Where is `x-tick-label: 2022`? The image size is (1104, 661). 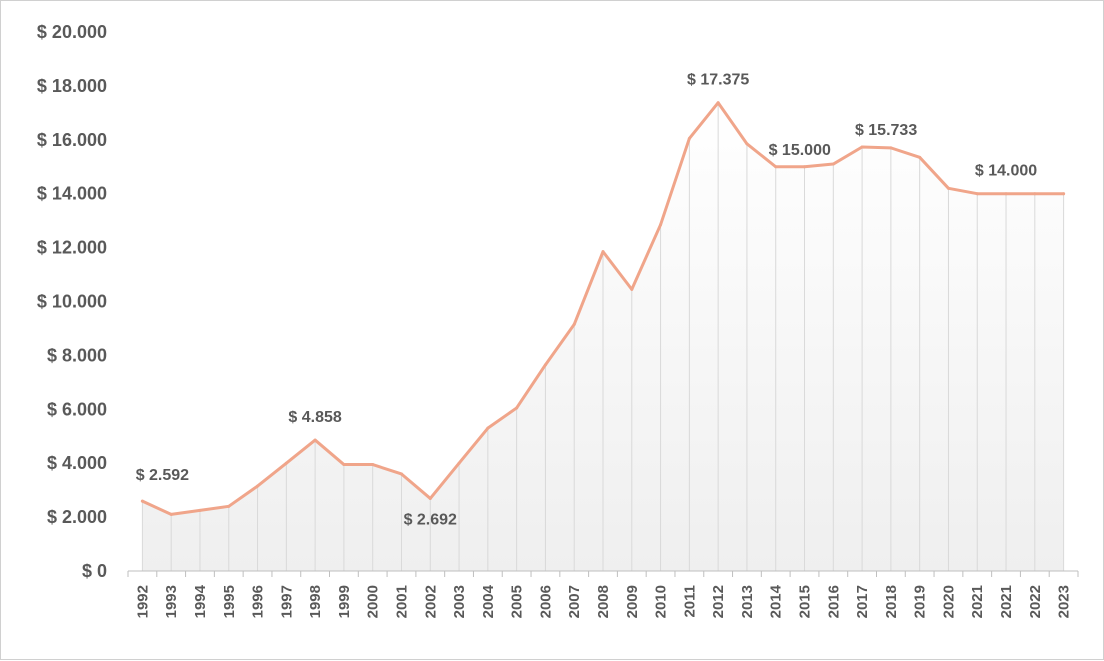 x-tick-label: 2022 is located at coordinates (1035, 601).